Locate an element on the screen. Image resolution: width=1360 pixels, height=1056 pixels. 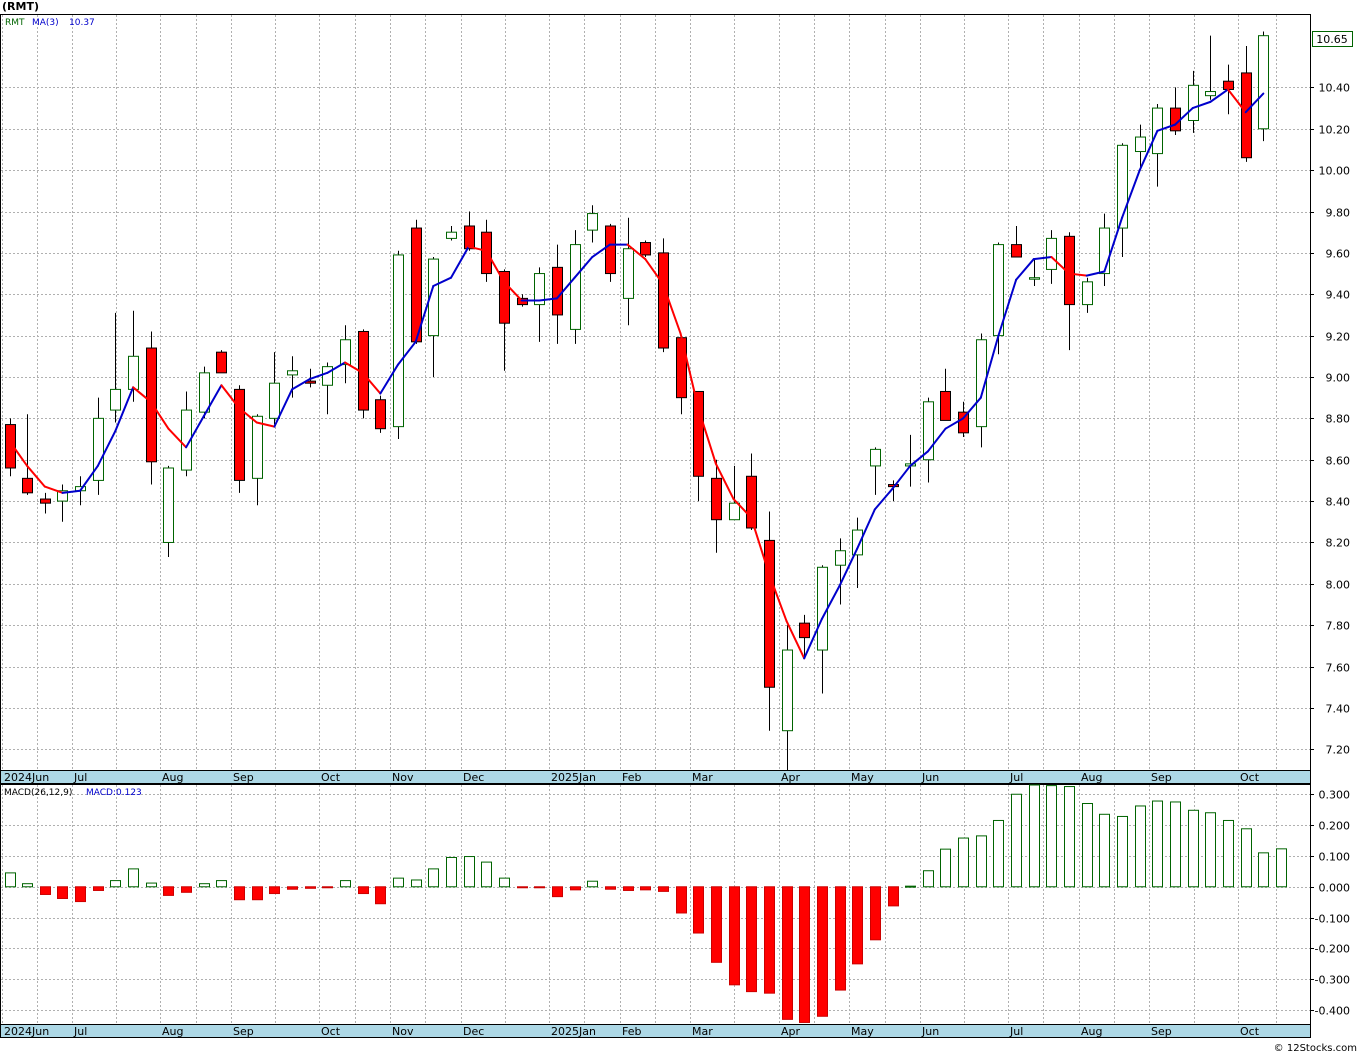
price-tick-label: 7.60 is located at coordinates (1338, 668).